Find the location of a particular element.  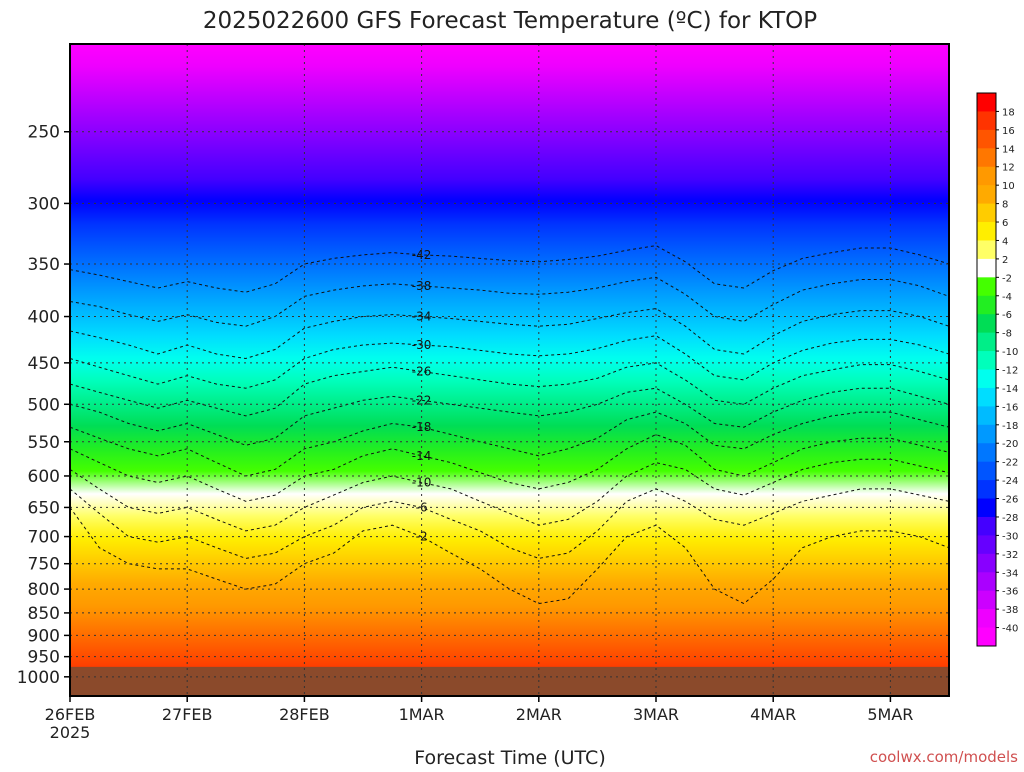

isotherm-label: -26 is located at coordinates (422, 372).